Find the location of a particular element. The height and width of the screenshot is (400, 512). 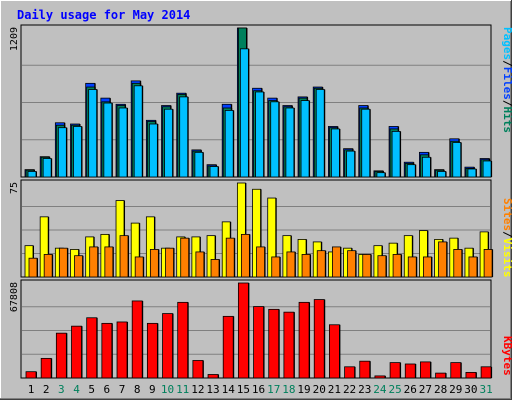

legend-sep-2: / is located at coordinates (506, 103).